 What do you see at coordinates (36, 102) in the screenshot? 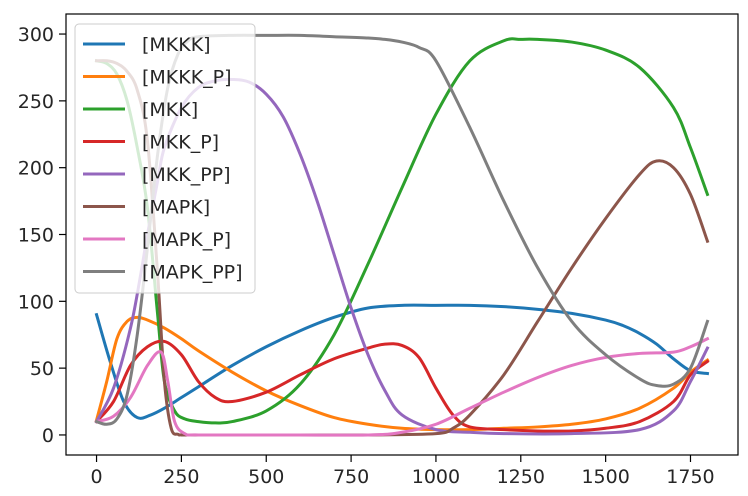
I see `y-tick-label: 250` at bounding box center [36, 102].